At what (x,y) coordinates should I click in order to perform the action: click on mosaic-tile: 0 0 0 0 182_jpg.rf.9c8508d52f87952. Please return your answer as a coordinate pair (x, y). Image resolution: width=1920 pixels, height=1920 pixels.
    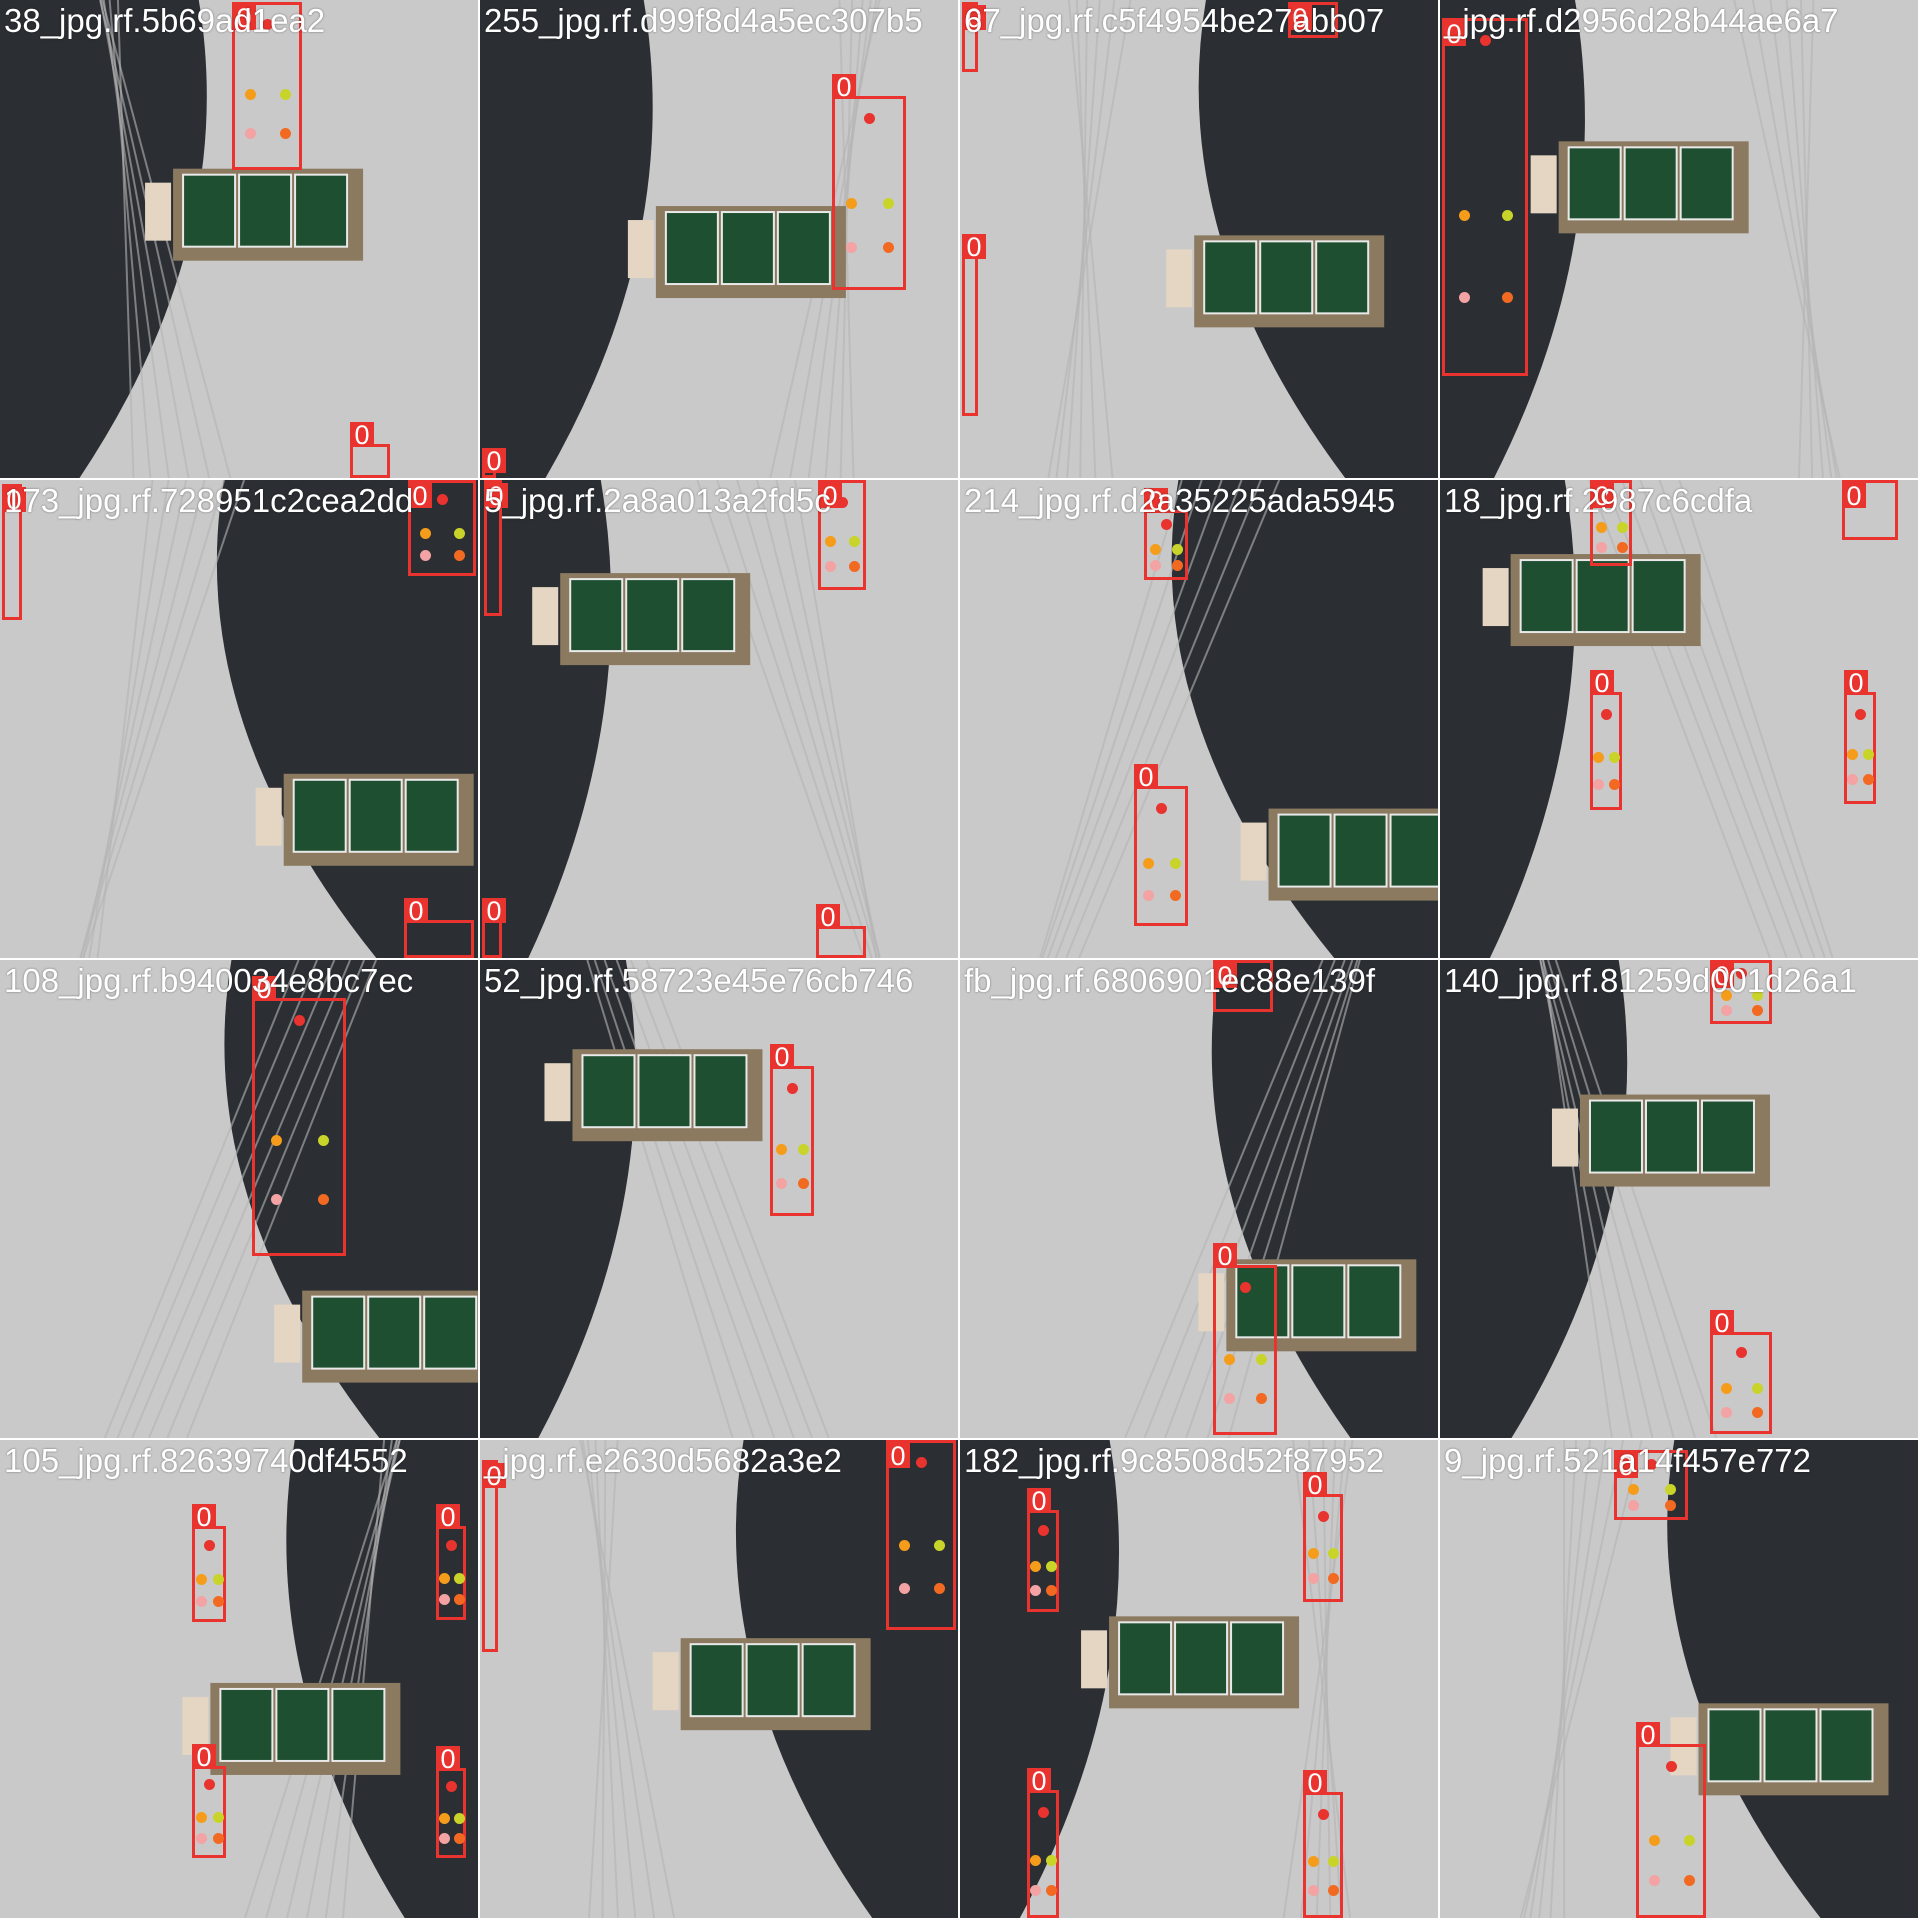
    Looking at the image, I should click on (1199, 1679).